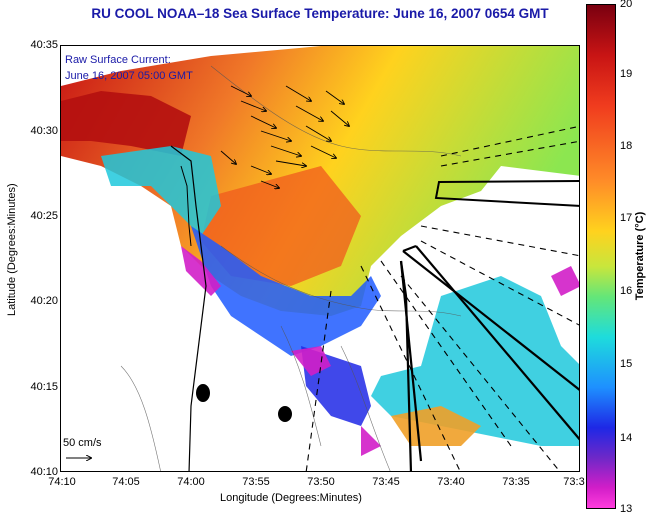 Image resolution: width=651 pixels, height=518 pixels. What do you see at coordinates (626, 74) in the screenshot?
I see `colorbar-tick: 19` at bounding box center [626, 74].